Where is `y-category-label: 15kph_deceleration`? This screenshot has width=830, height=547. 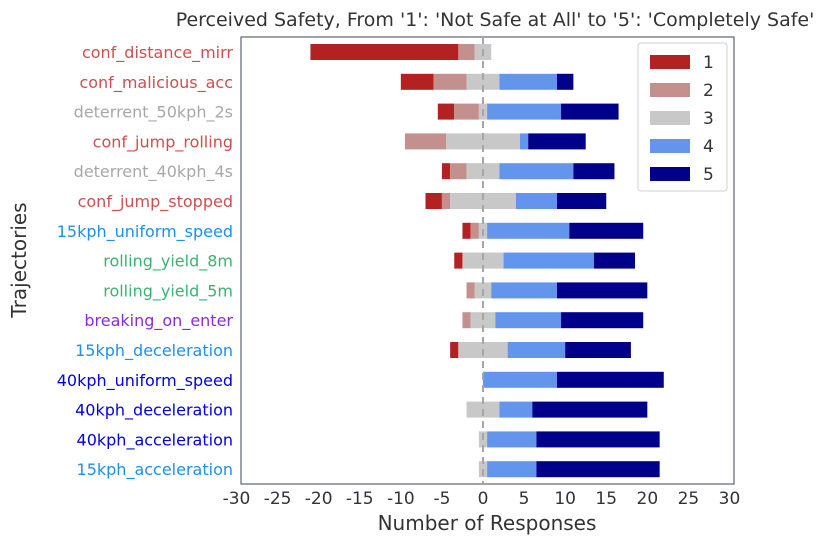 y-category-label: 15kph_deceleration is located at coordinates (154, 351).